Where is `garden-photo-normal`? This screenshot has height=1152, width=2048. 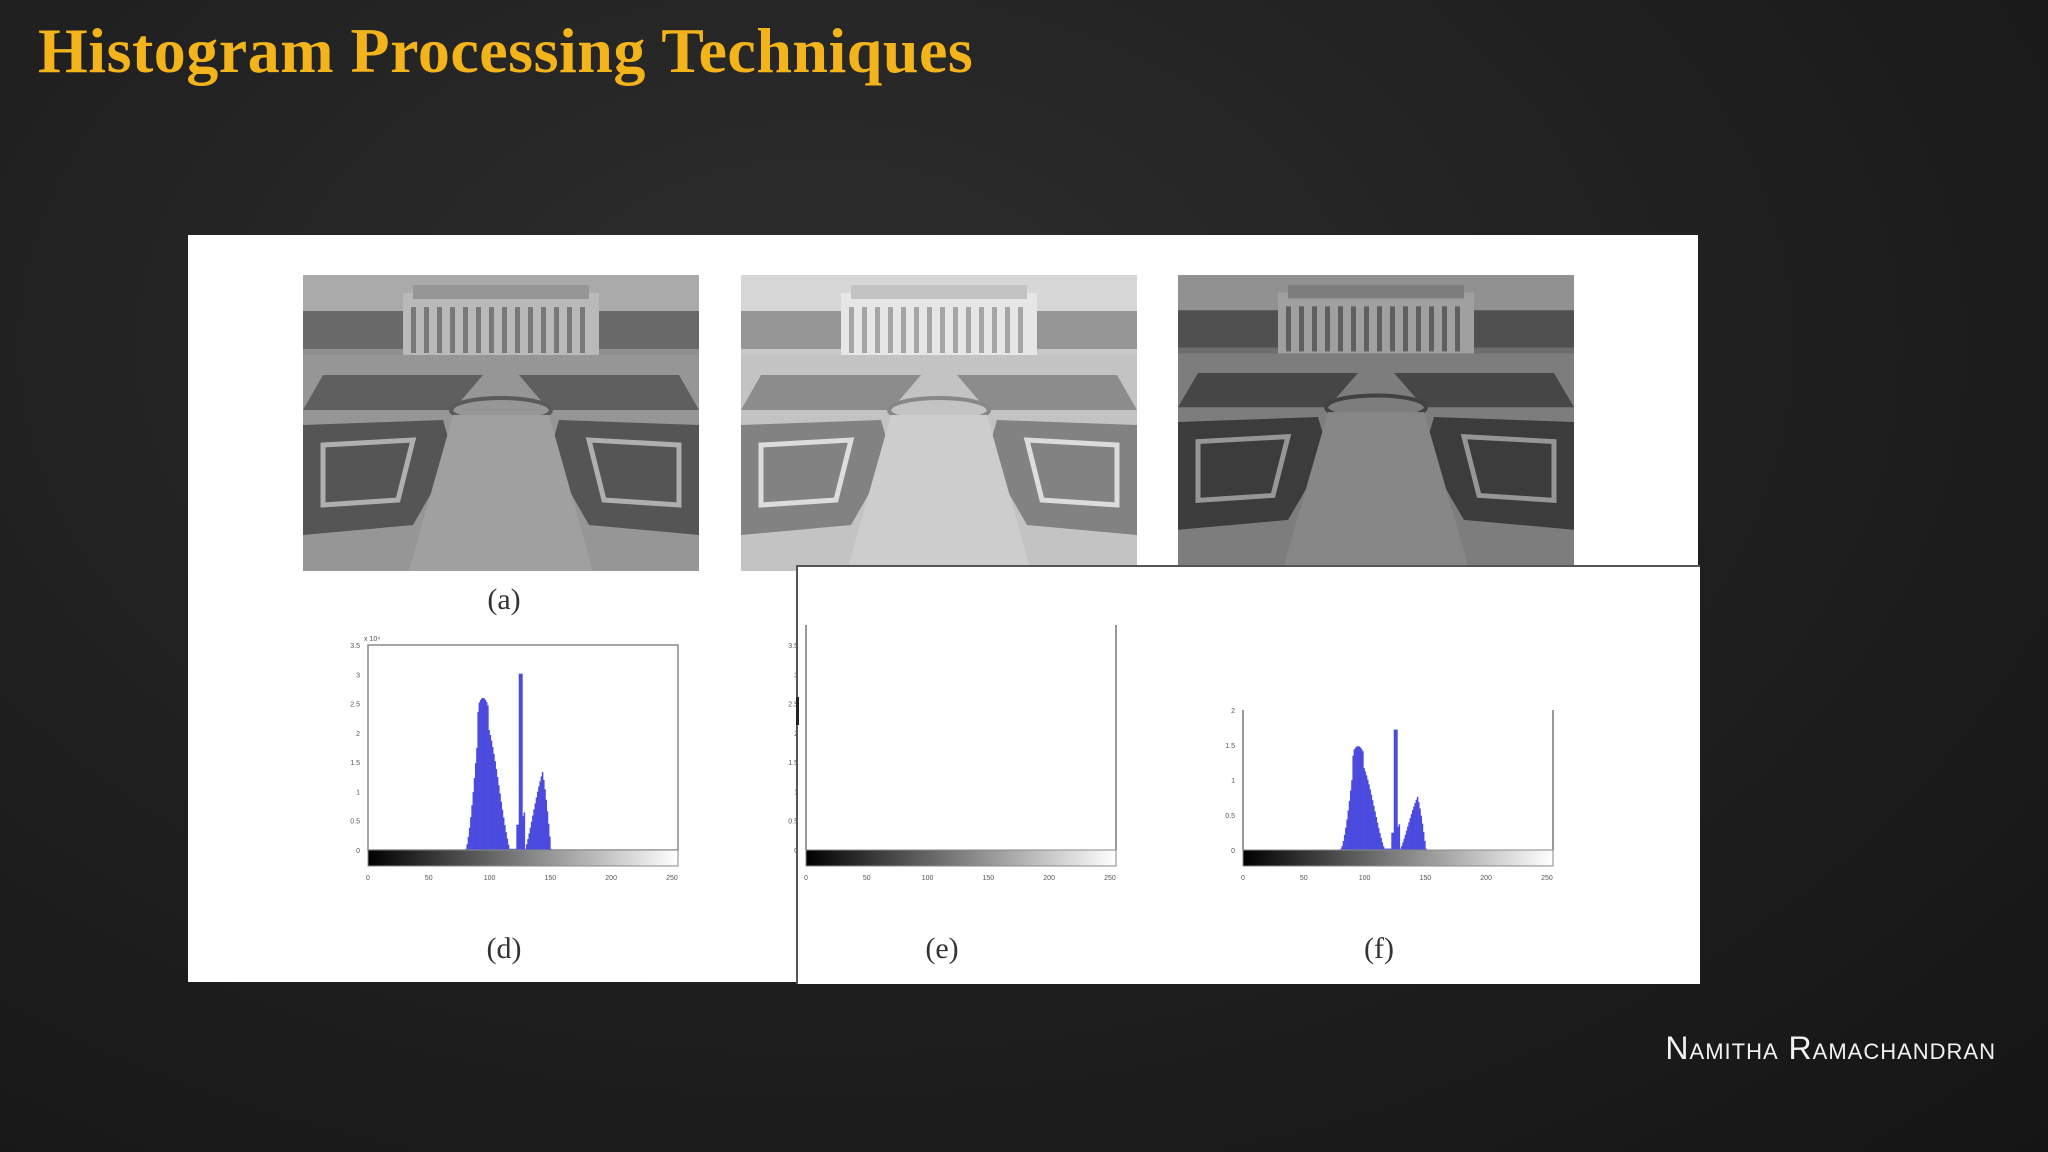 garden-photo-normal is located at coordinates (501, 423).